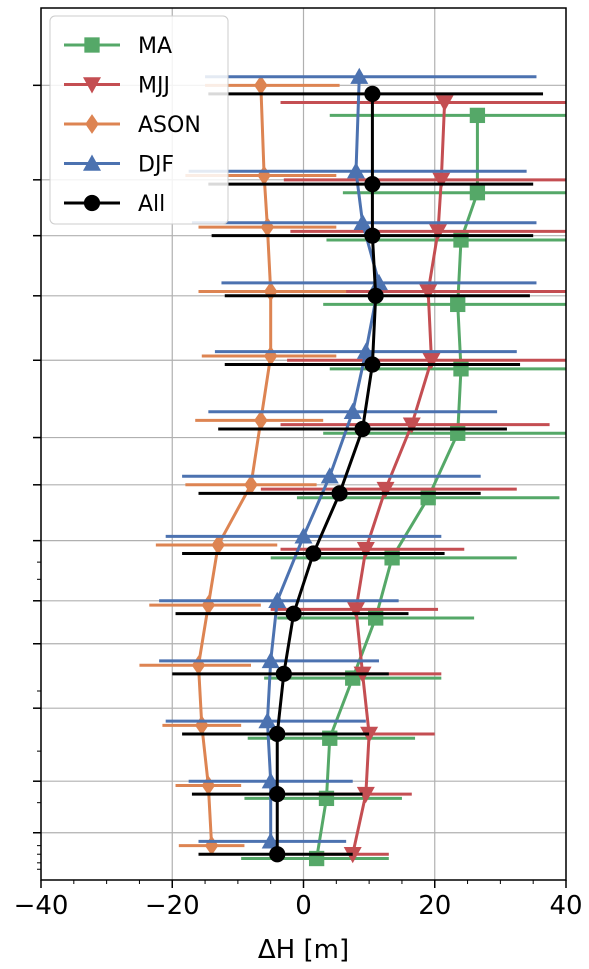  I want to click on legend-label: MJJ, so click(154, 86).